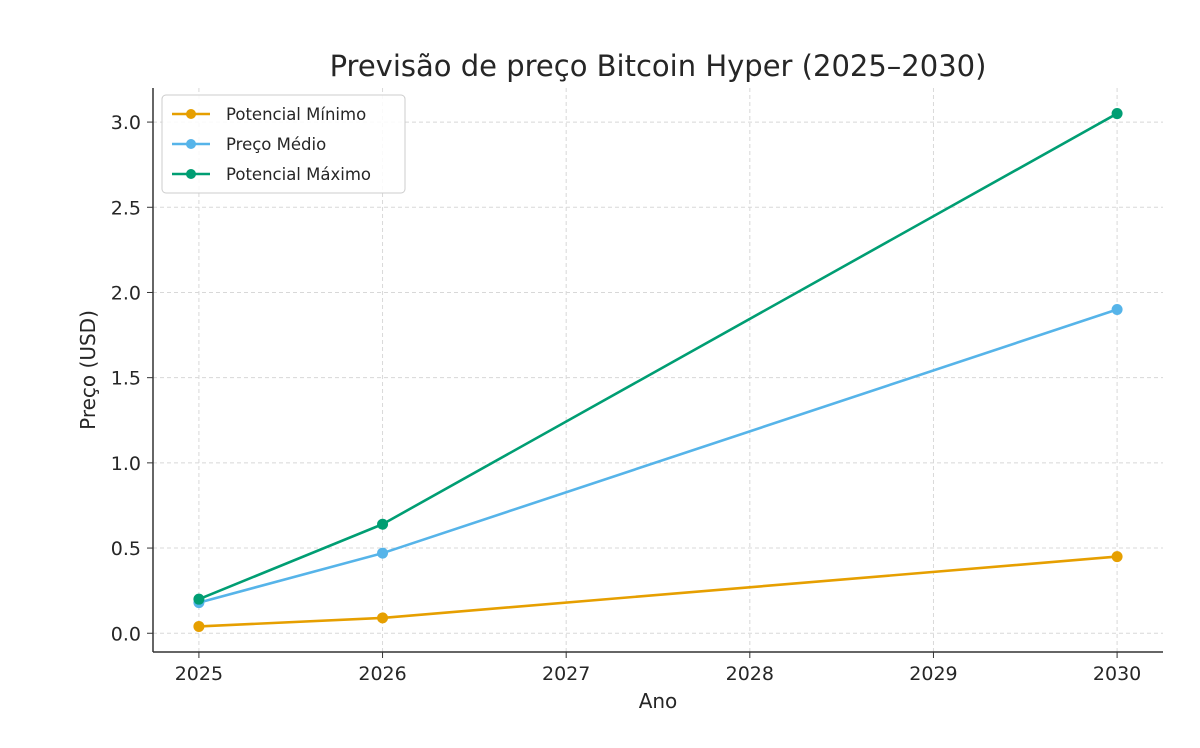 Image resolution: width=1200 pixels, height=748 pixels. What do you see at coordinates (658, 701) in the screenshot?
I see `x-axis-label: Ano` at bounding box center [658, 701].